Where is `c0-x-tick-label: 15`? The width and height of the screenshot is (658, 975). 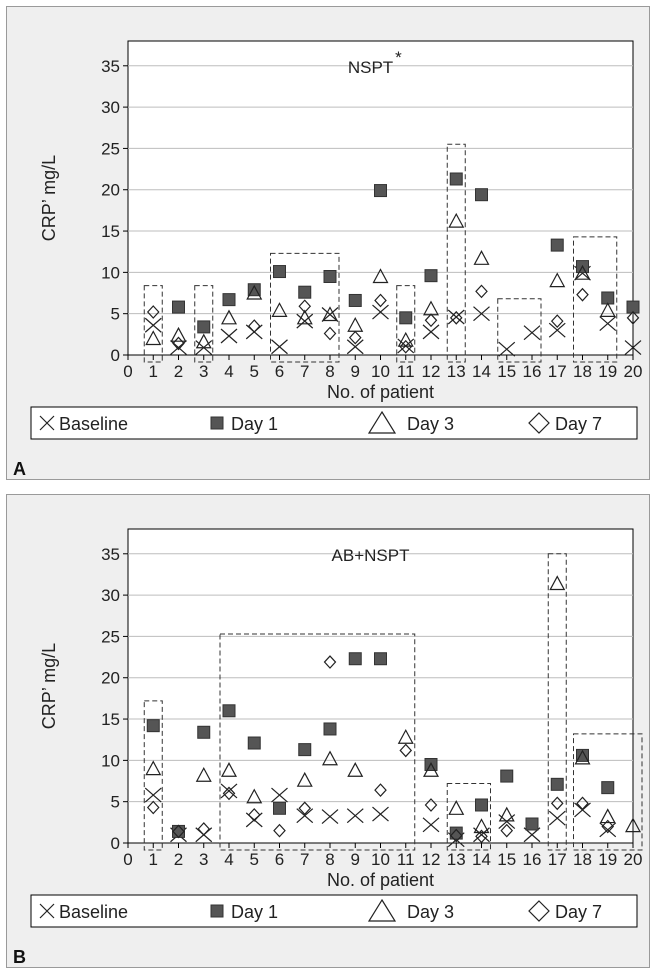
c0-x-tick-label: 15 is located at coordinates (506, 371).